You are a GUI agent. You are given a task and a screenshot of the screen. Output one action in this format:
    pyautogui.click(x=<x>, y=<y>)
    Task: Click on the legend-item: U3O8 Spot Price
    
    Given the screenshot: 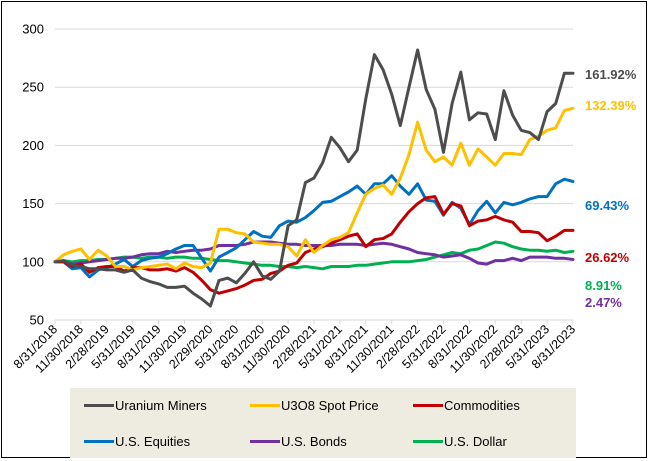 What is the action you would take?
    pyautogui.click(x=314, y=405)
    